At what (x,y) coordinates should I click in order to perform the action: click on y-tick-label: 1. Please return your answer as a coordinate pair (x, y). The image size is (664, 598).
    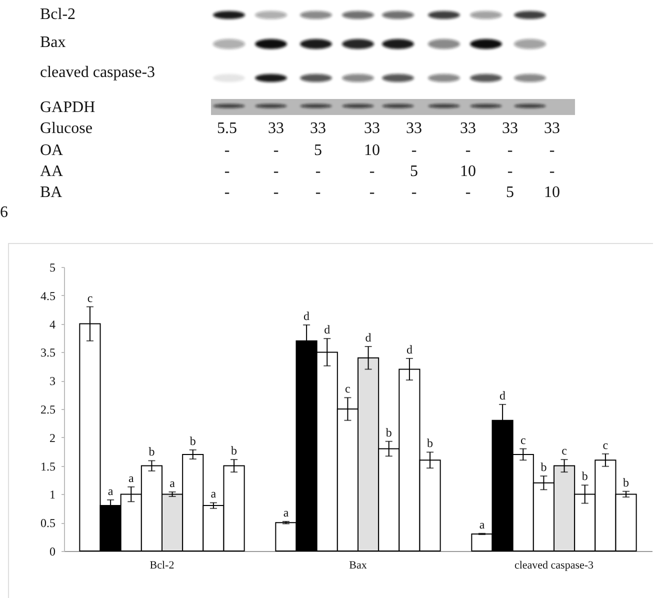
    Looking at the image, I should click on (53, 495).